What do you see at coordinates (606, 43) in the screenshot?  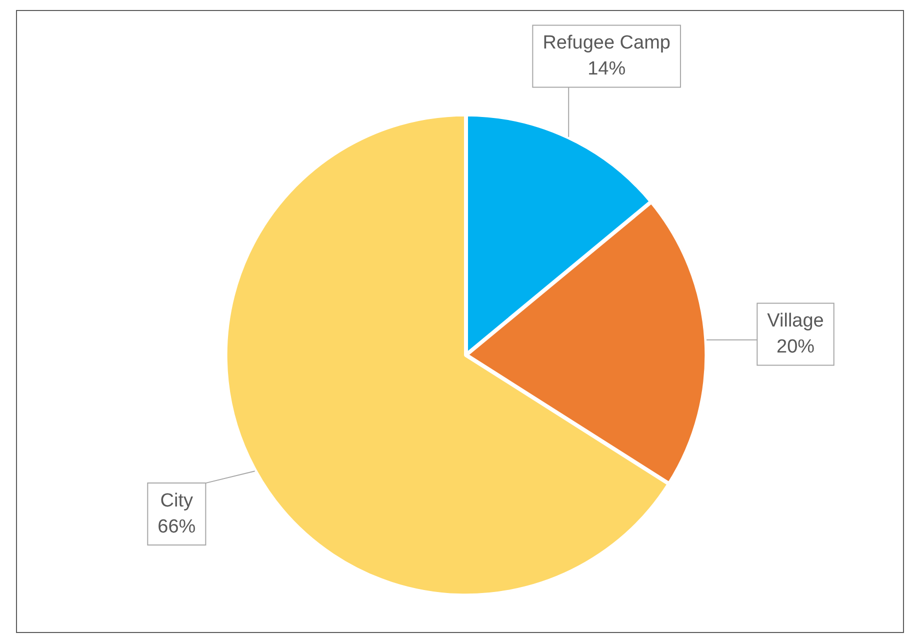 I see `slice-label: Refugee Camp` at bounding box center [606, 43].